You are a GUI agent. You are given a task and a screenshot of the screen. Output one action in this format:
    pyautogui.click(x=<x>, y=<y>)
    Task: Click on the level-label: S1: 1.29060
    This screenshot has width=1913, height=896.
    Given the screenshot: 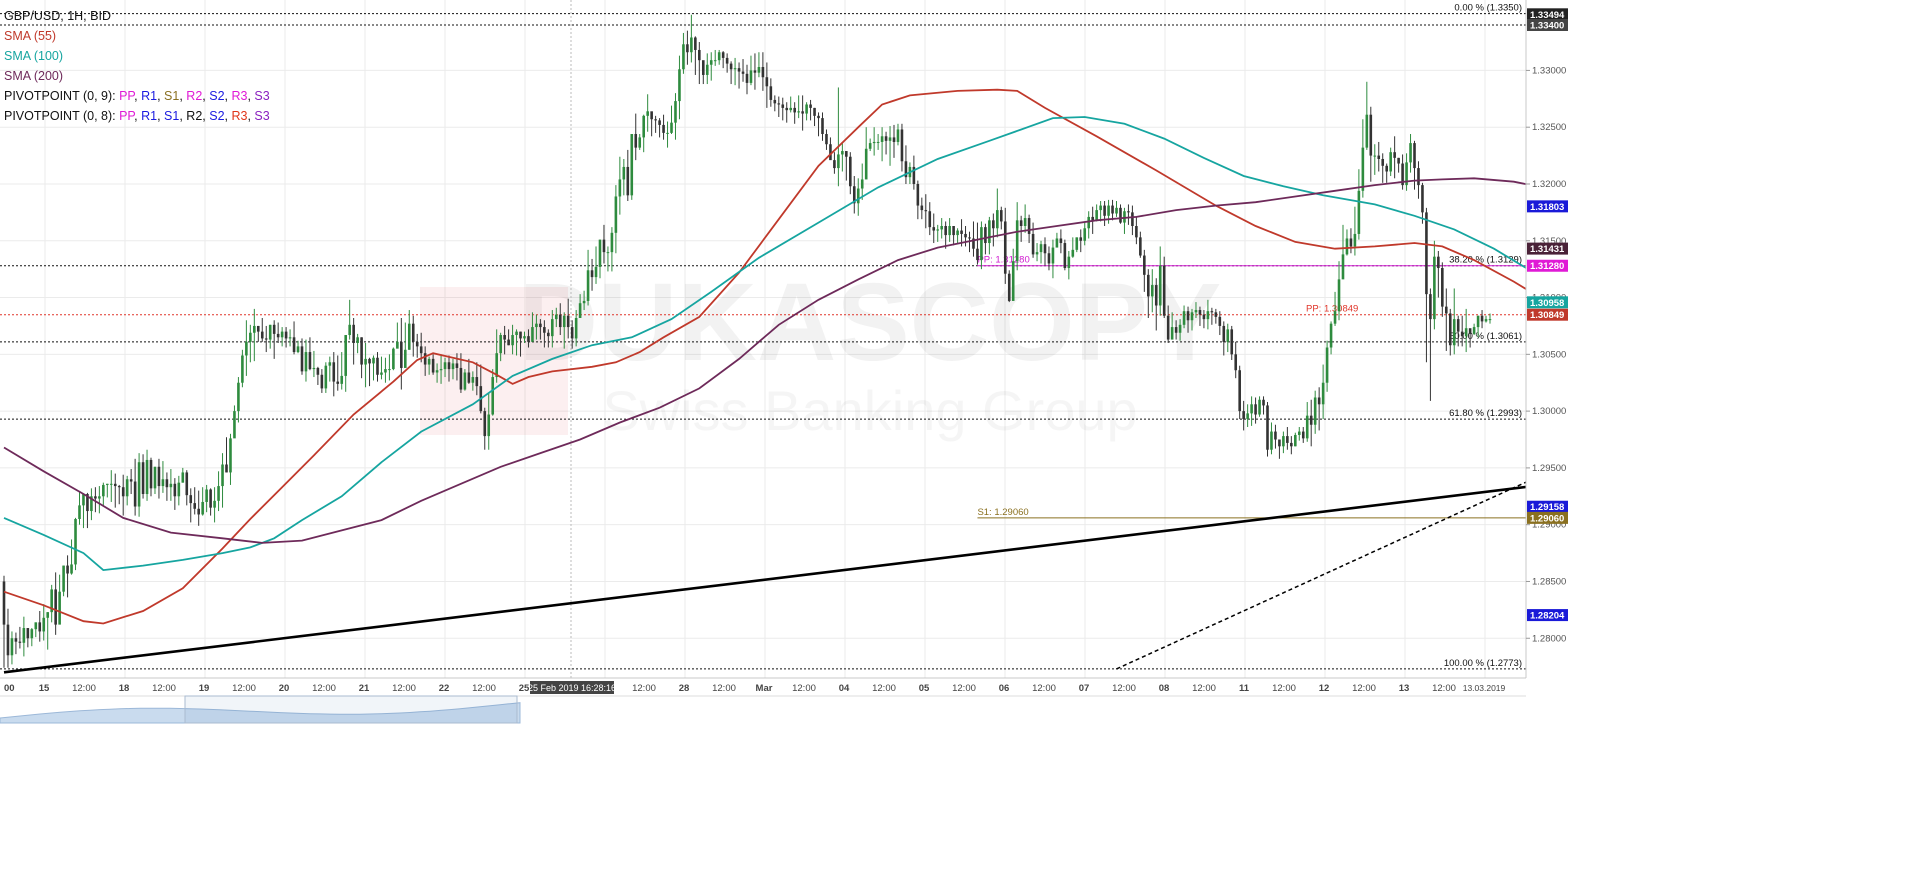 What is the action you would take?
    pyautogui.click(x=1002, y=512)
    